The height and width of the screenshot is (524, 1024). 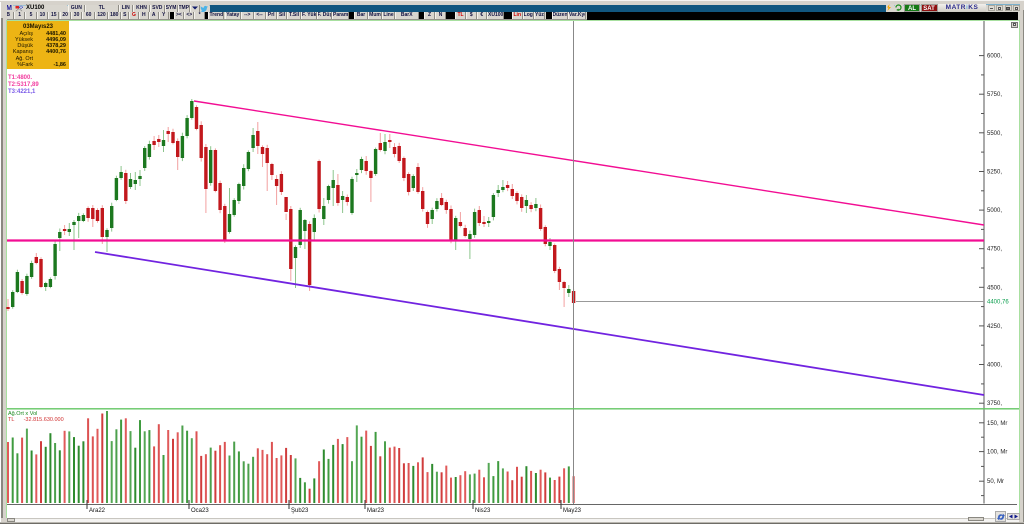 I want to click on svg-text: Mar23, so click(x=376, y=511).